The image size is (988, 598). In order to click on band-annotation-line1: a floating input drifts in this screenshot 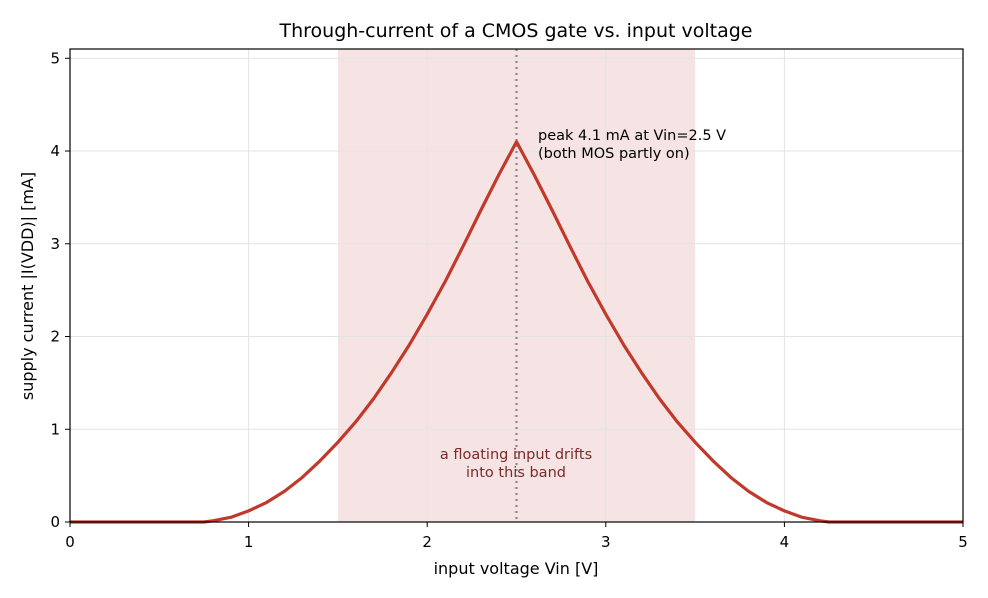, I will do `click(516, 455)`.